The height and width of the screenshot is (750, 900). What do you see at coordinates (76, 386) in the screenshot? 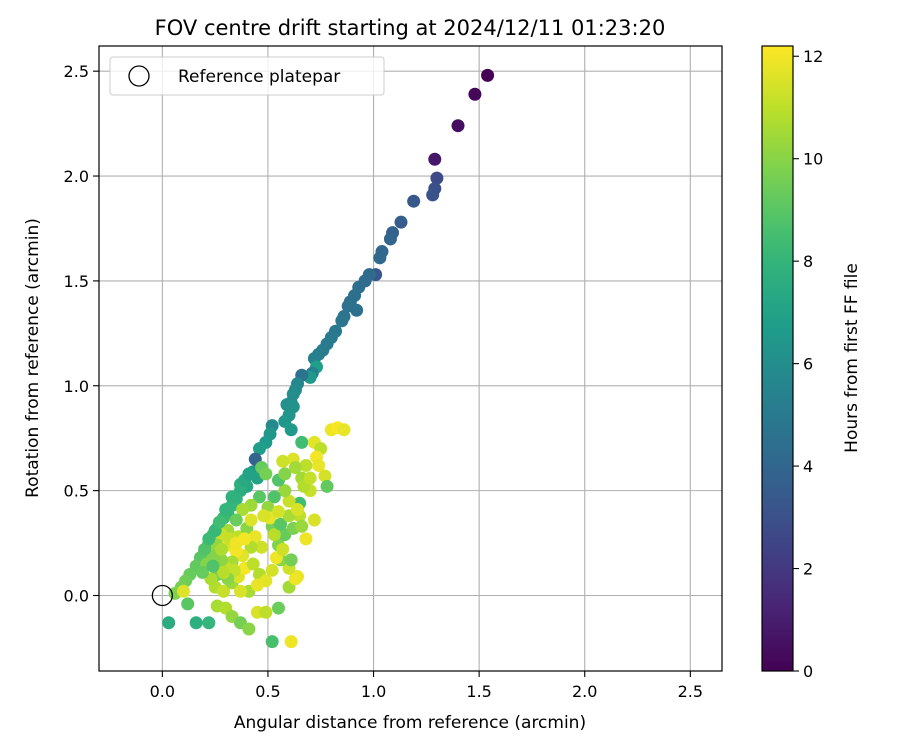
I see `y-tick-label: 1.0` at bounding box center [76, 386].